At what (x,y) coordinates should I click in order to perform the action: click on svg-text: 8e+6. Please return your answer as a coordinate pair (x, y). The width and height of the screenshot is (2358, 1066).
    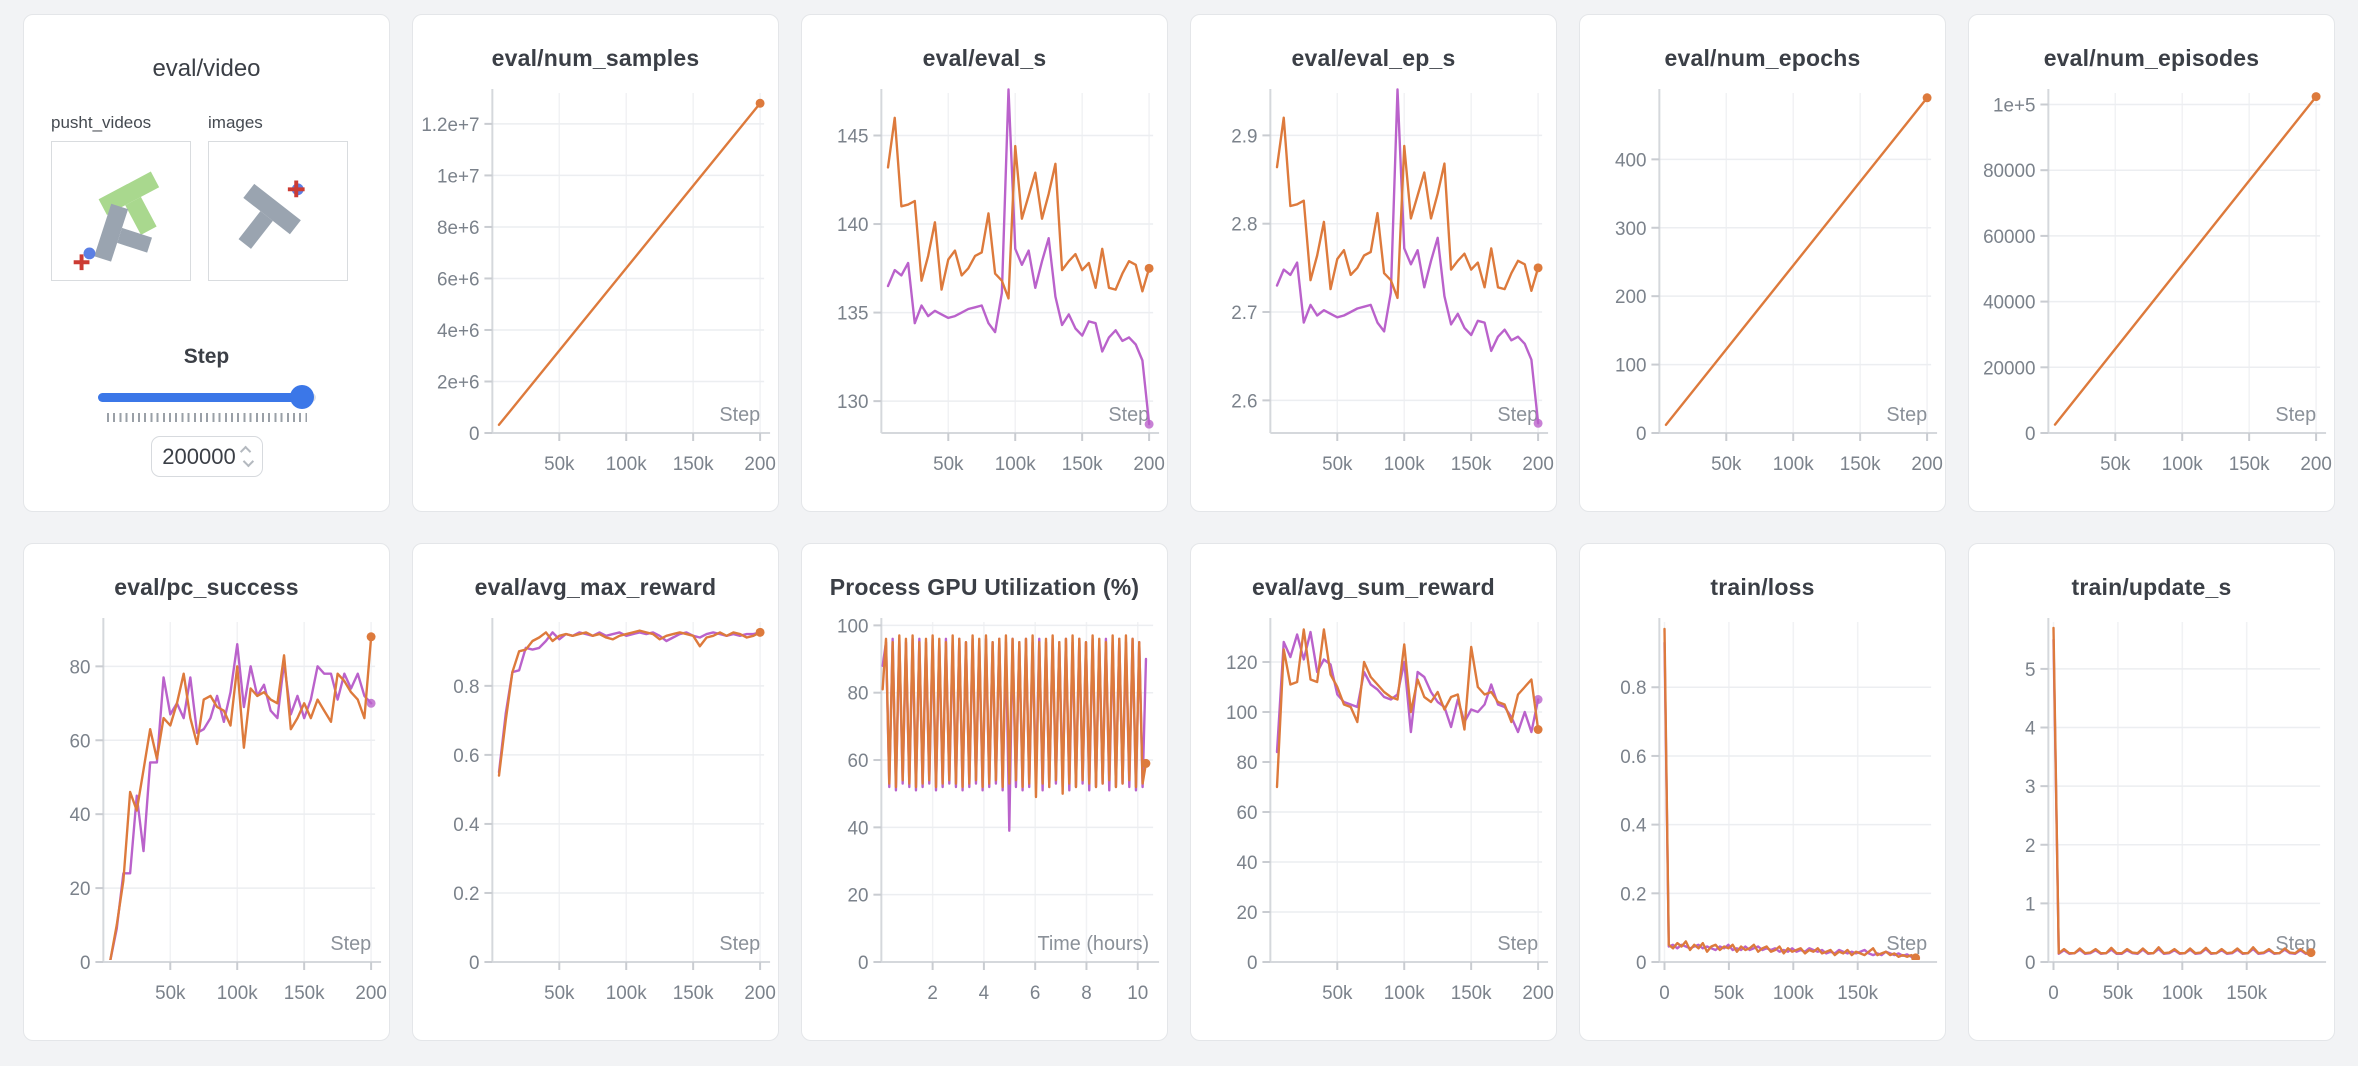
    Looking at the image, I should click on (458, 228).